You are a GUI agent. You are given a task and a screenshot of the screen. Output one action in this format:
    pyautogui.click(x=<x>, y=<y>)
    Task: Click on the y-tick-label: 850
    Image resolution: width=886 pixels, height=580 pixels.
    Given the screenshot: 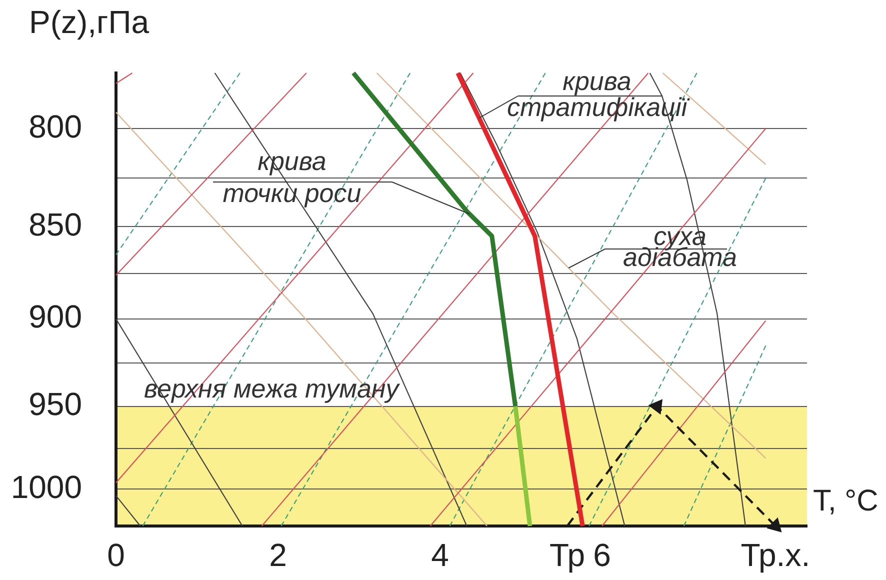 What is the action you would take?
    pyautogui.click(x=55, y=224)
    